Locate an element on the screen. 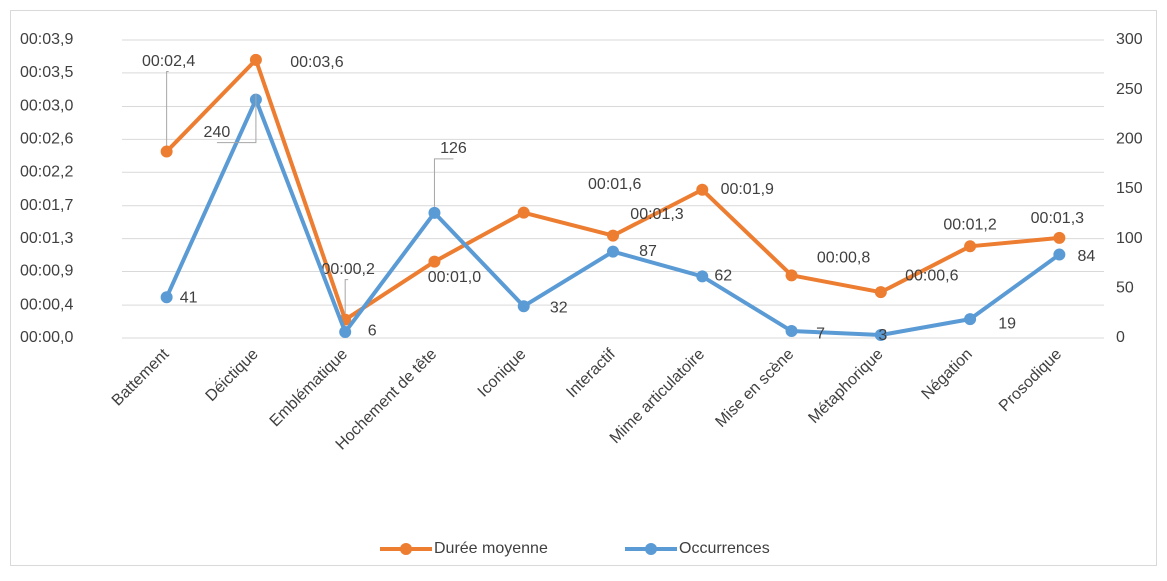 Image resolution: width=1167 pixels, height=581 pixels. y2-tick-label: 0 is located at coordinates (1120, 337).